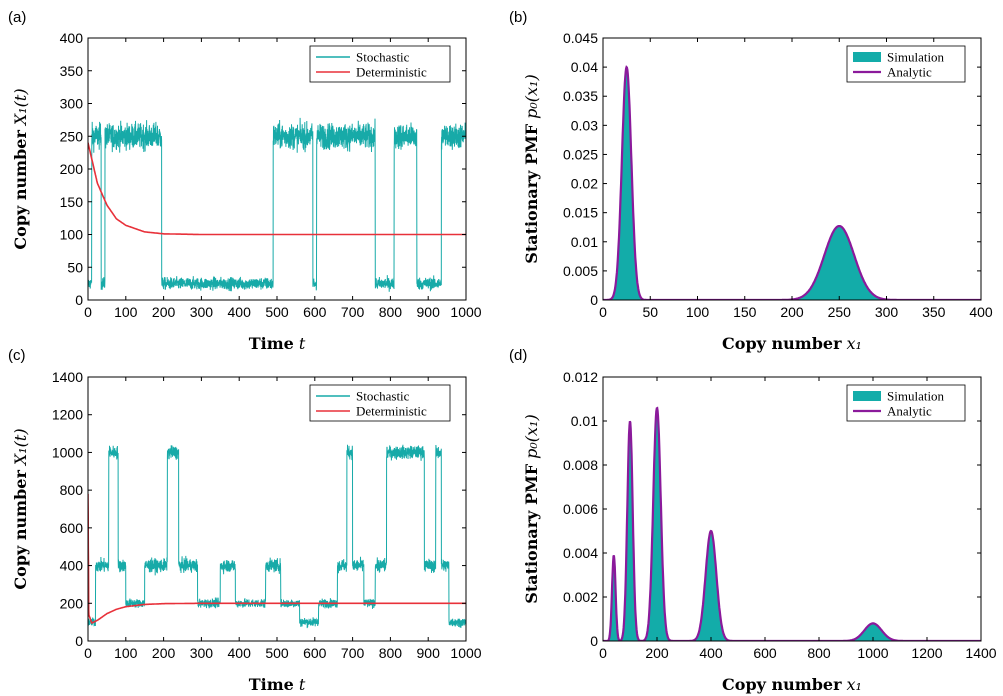  Describe the element at coordinates (580, 465) in the screenshot. I see `y-tick-label: 0.008` at that location.